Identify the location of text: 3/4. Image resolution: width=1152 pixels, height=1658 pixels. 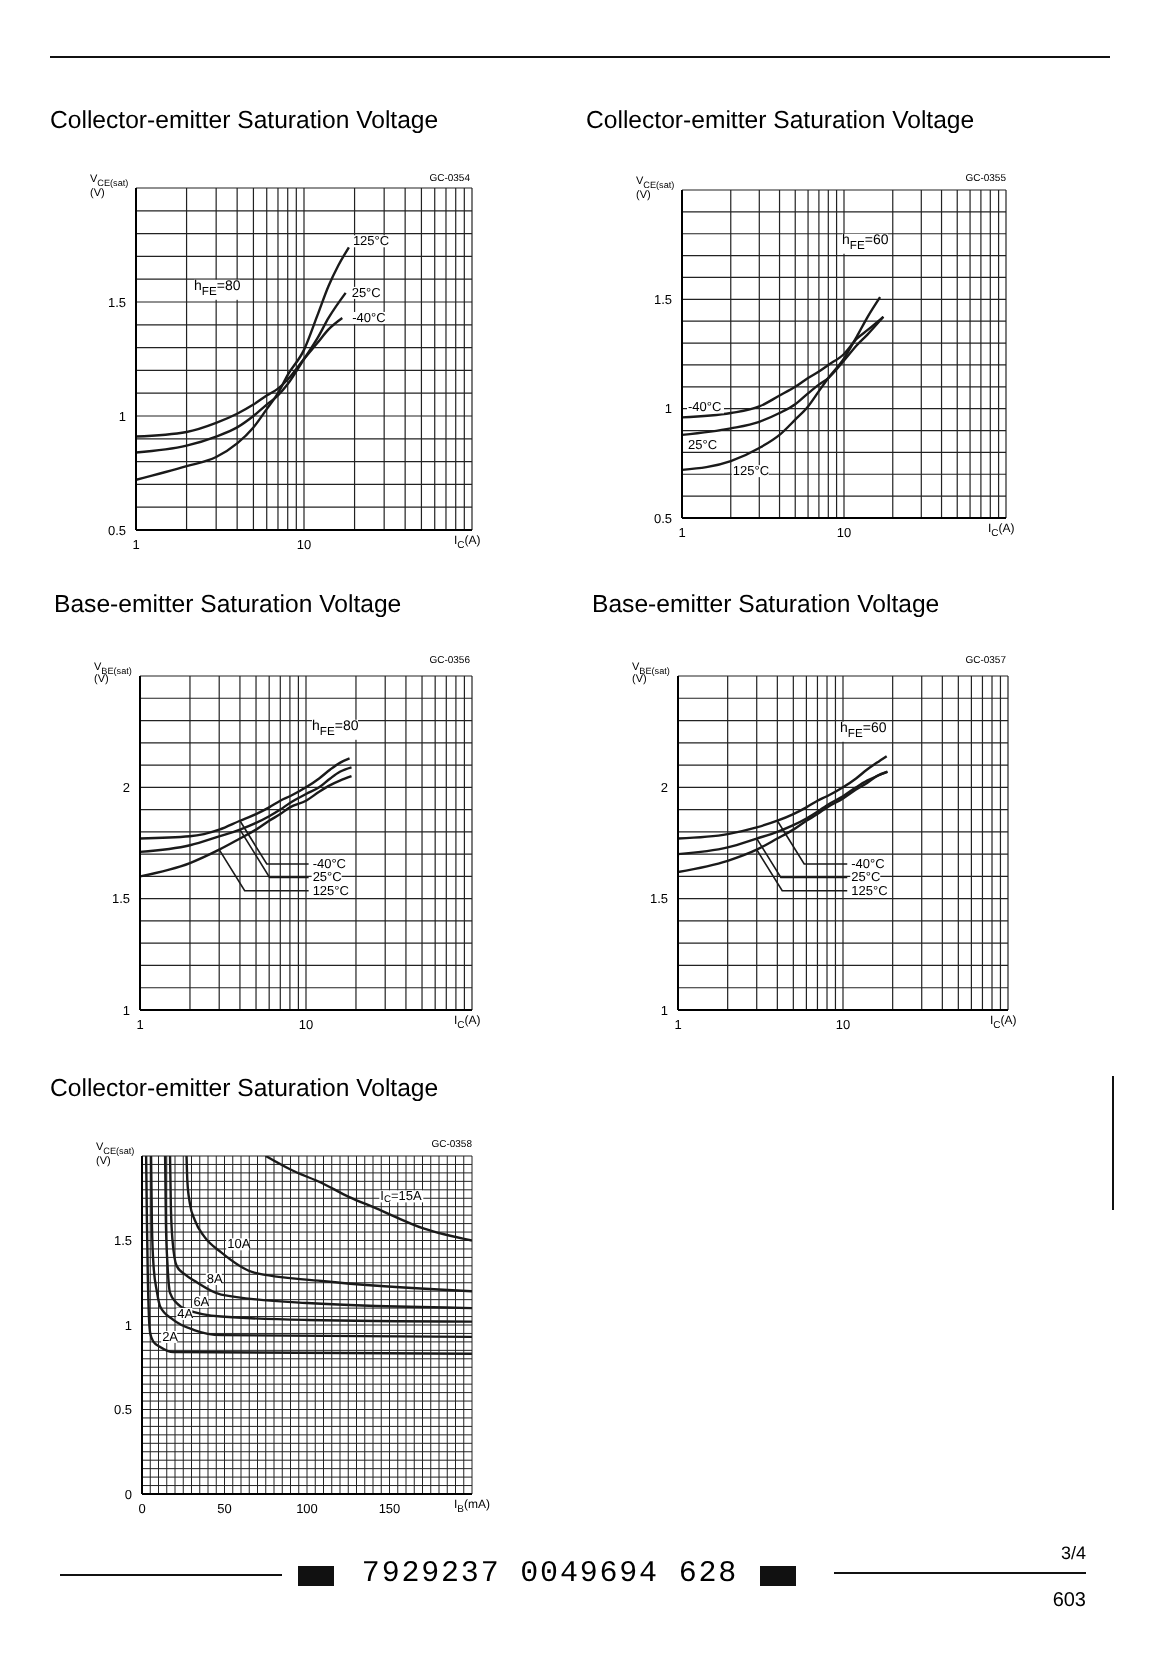
(1073, 1553).